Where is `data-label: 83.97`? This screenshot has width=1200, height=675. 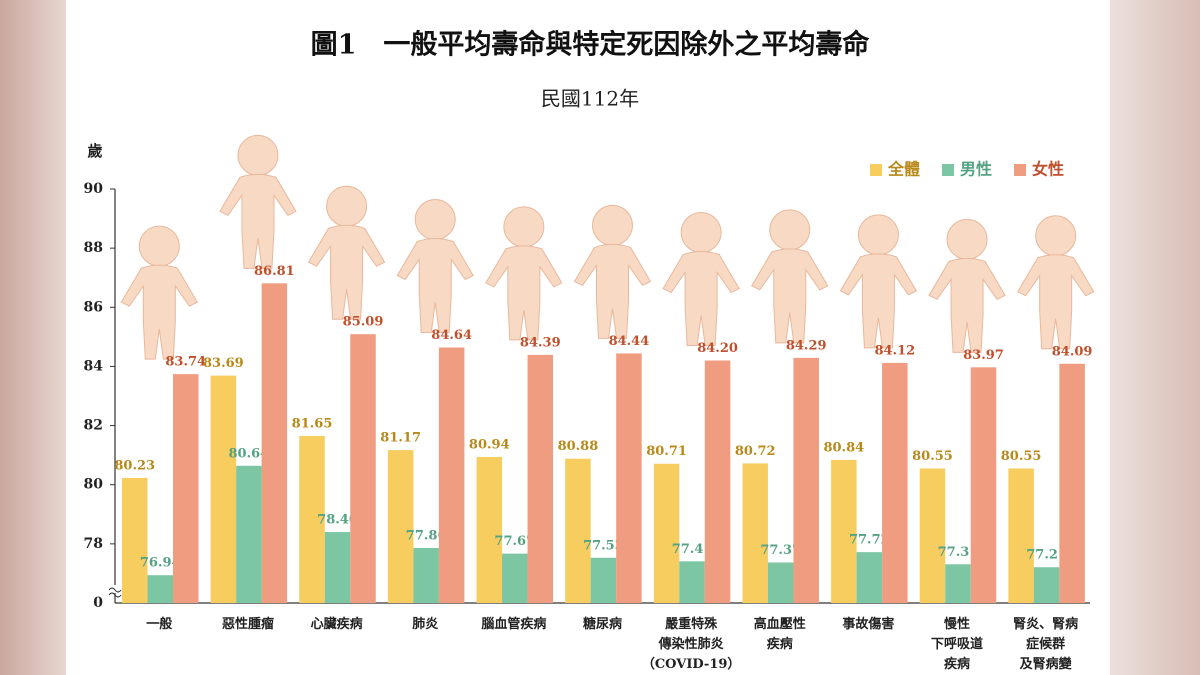
data-label: 83.97 is located at coordinates (983, 355).